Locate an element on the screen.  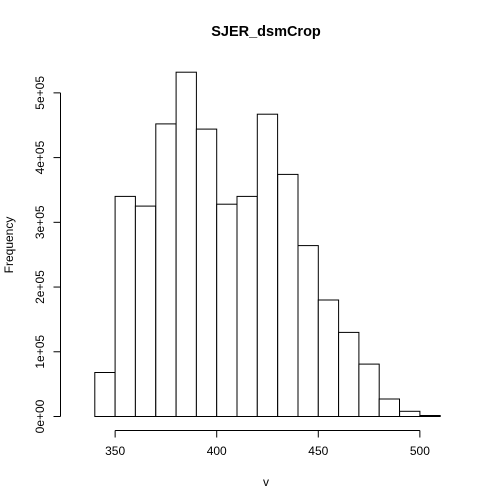
y-tick-label: 4e+05 is located at coordinates (40, 157).